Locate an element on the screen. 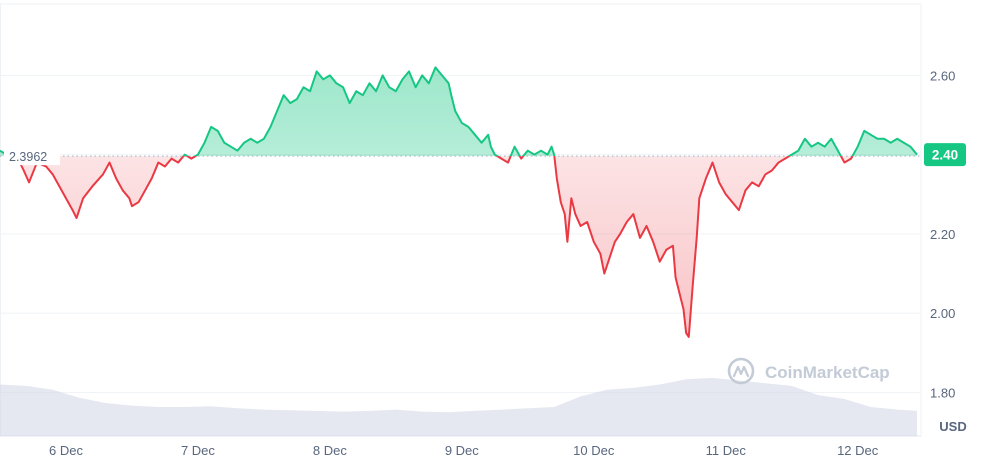 The width and height of the screenshot is (991, 466). x-tick-label: 7 Dec is located at coordinates (198, 450).